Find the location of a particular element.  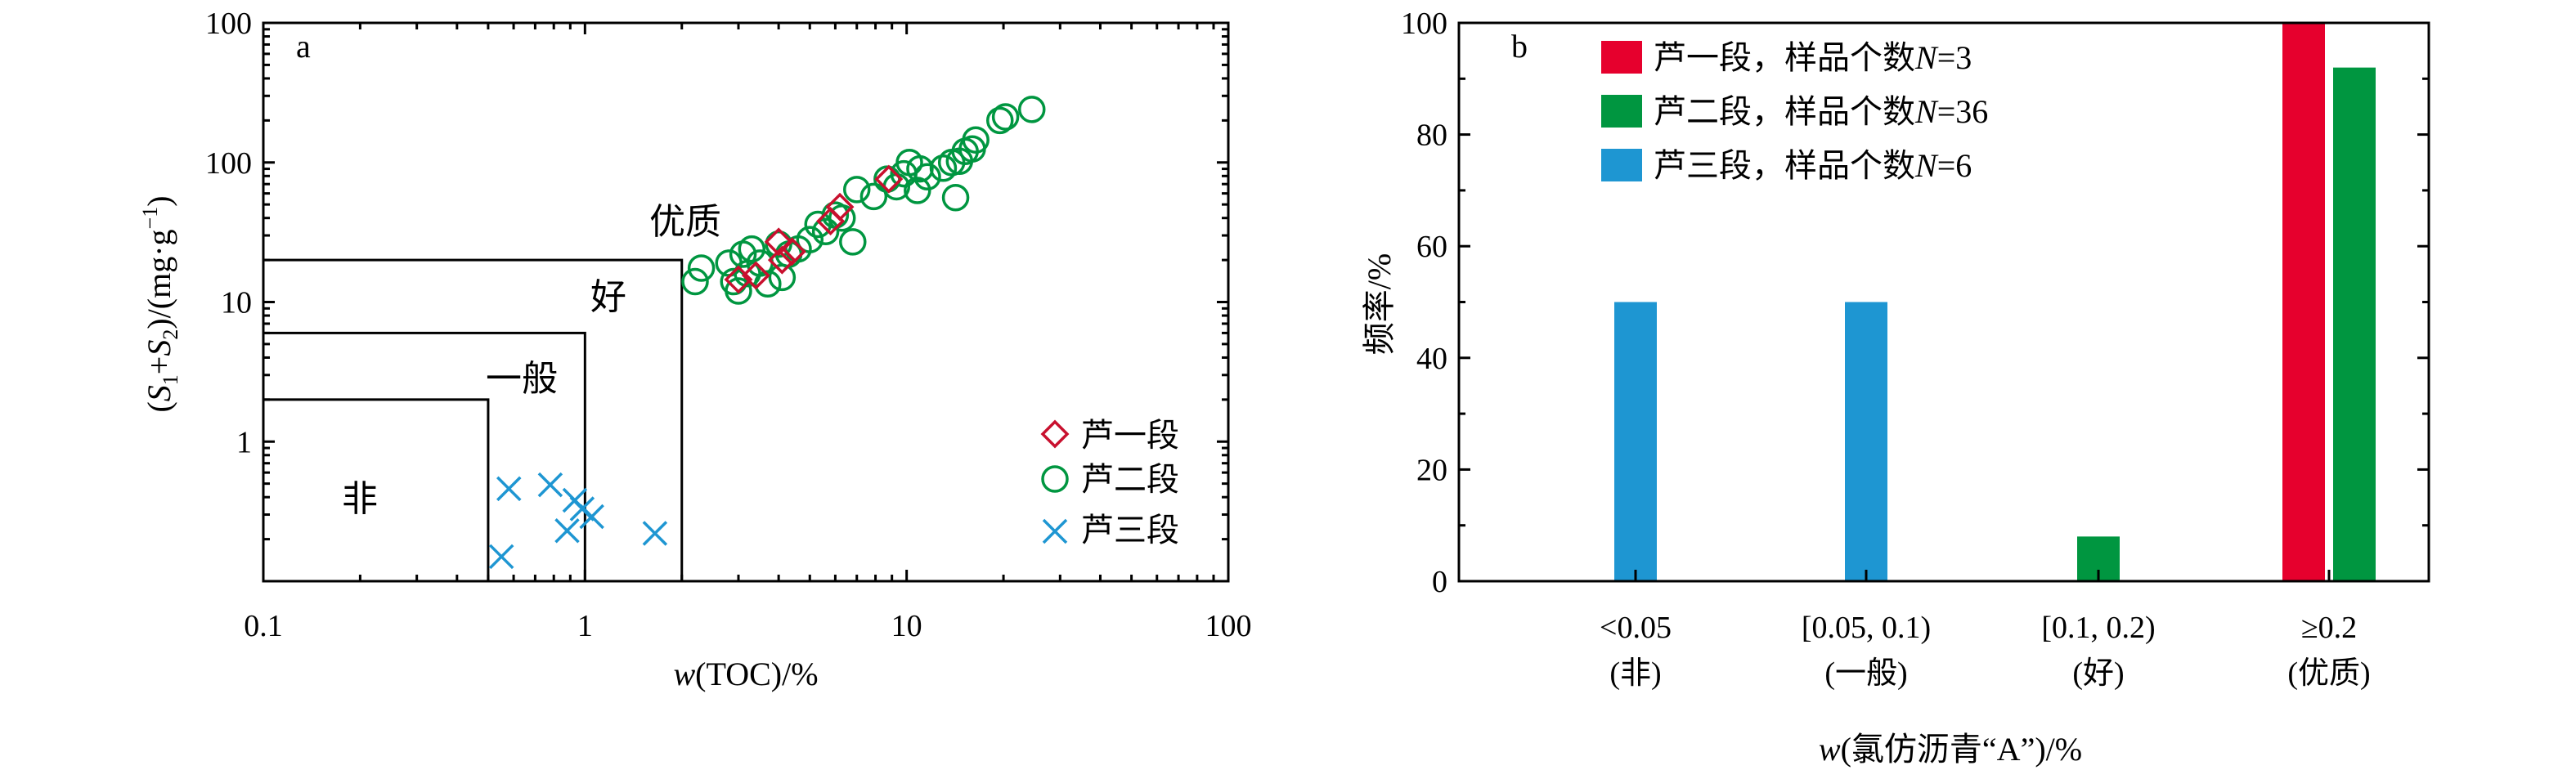

y-tick-label: 80 is located at coordinates (1431, 136).